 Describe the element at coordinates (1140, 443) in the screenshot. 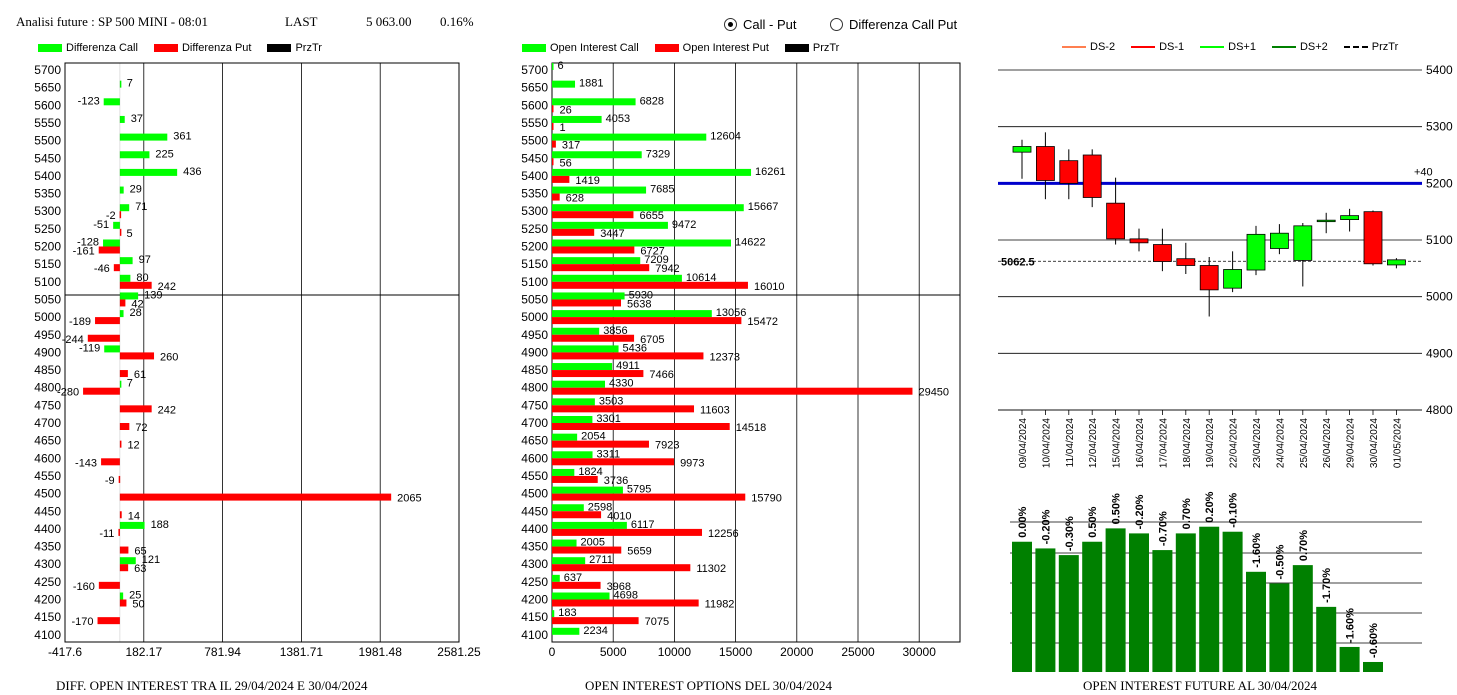

I see `future-date-label: 16/04/2024` at that location.